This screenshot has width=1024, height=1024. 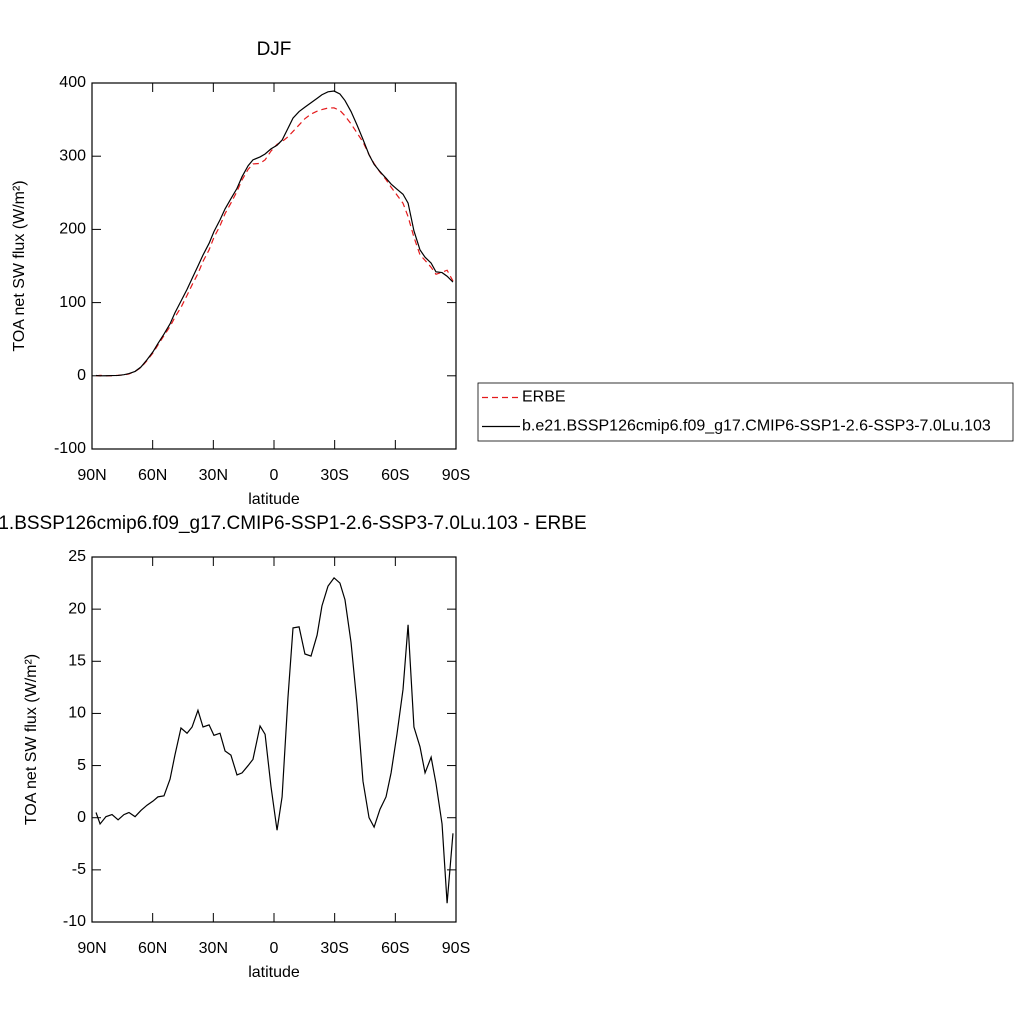 I want to click on legend-box, so click(x=745, y=412).